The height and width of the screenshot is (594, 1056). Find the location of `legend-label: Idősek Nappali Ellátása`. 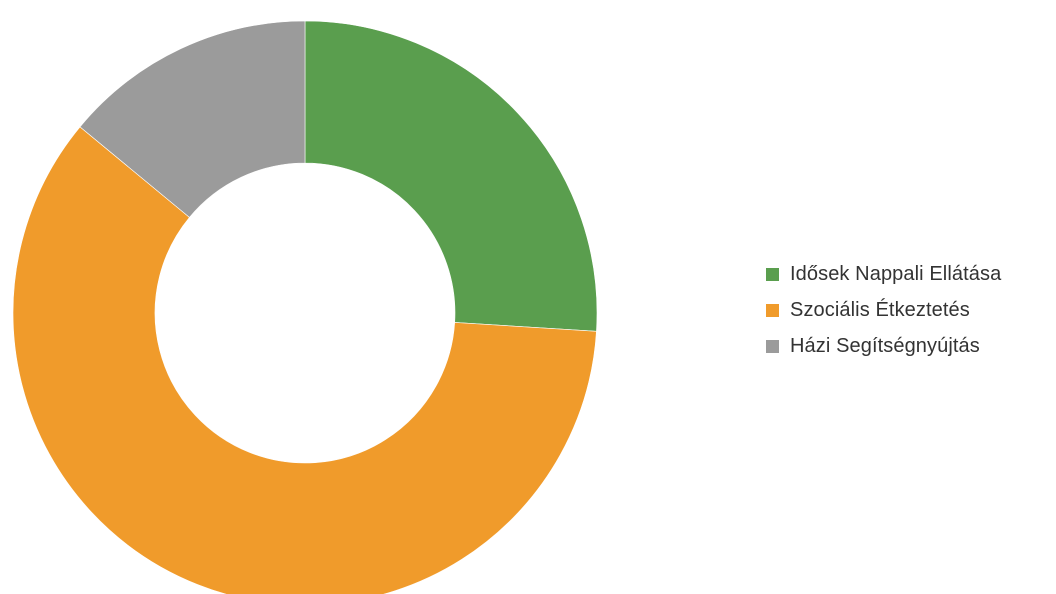

legend-label: Idősek Nappali Ellátása is located at coordinates (896, 273).